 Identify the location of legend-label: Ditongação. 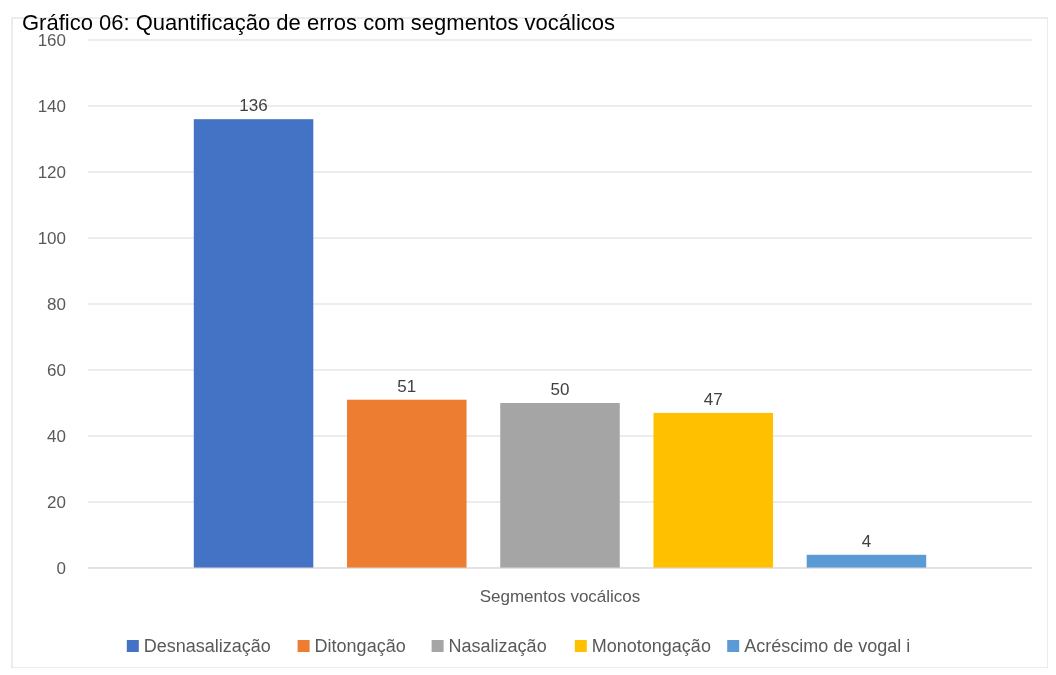
(360, 646).